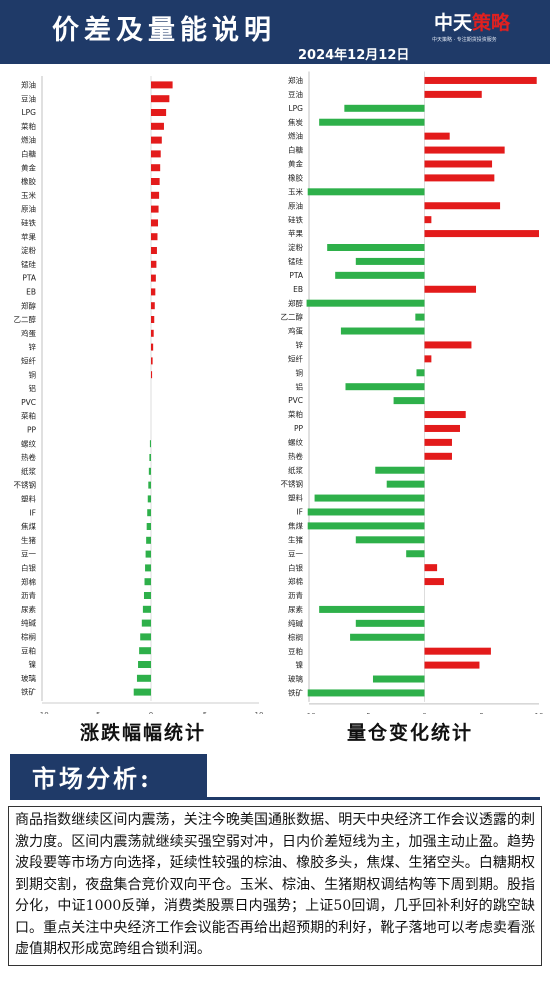 This screenshot has height=981, width=550. I want to click on category-label: 短纤, so click(295, 358).